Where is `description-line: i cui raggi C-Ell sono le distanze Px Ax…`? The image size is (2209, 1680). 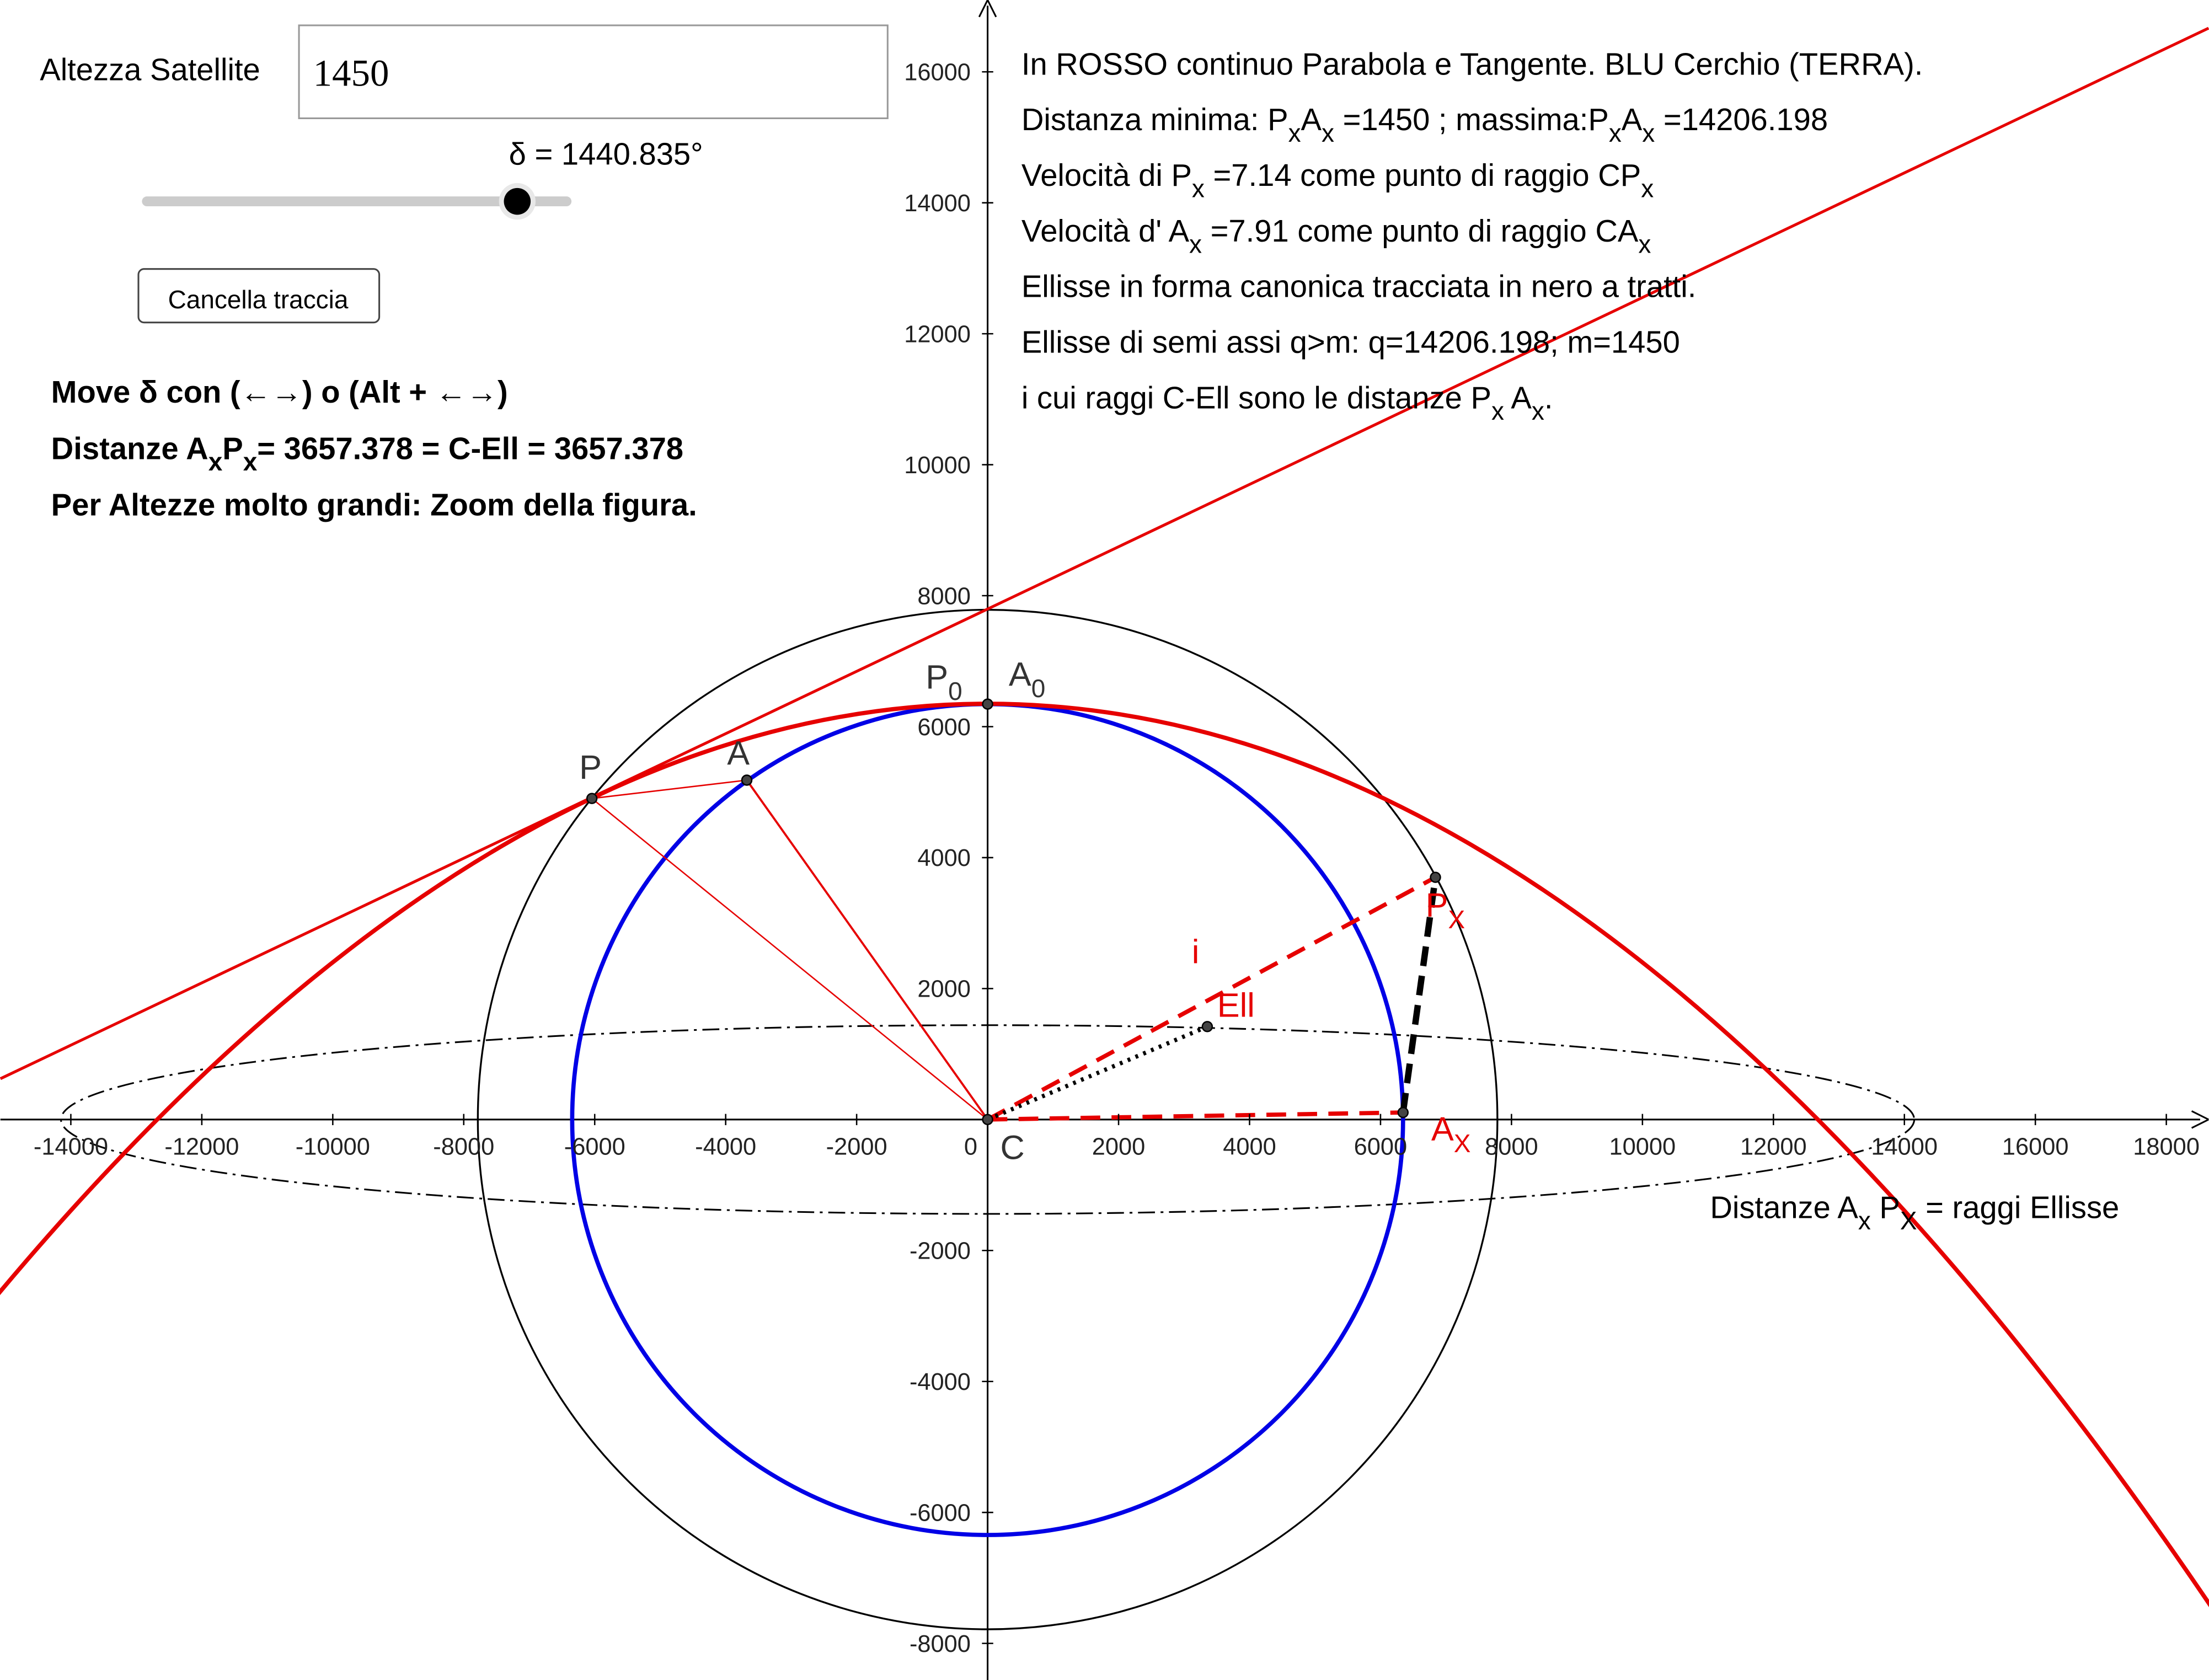
description-line: i cui raggi C-Ell sono le distanze Px Ax… is located at coordinates (1287, 402).